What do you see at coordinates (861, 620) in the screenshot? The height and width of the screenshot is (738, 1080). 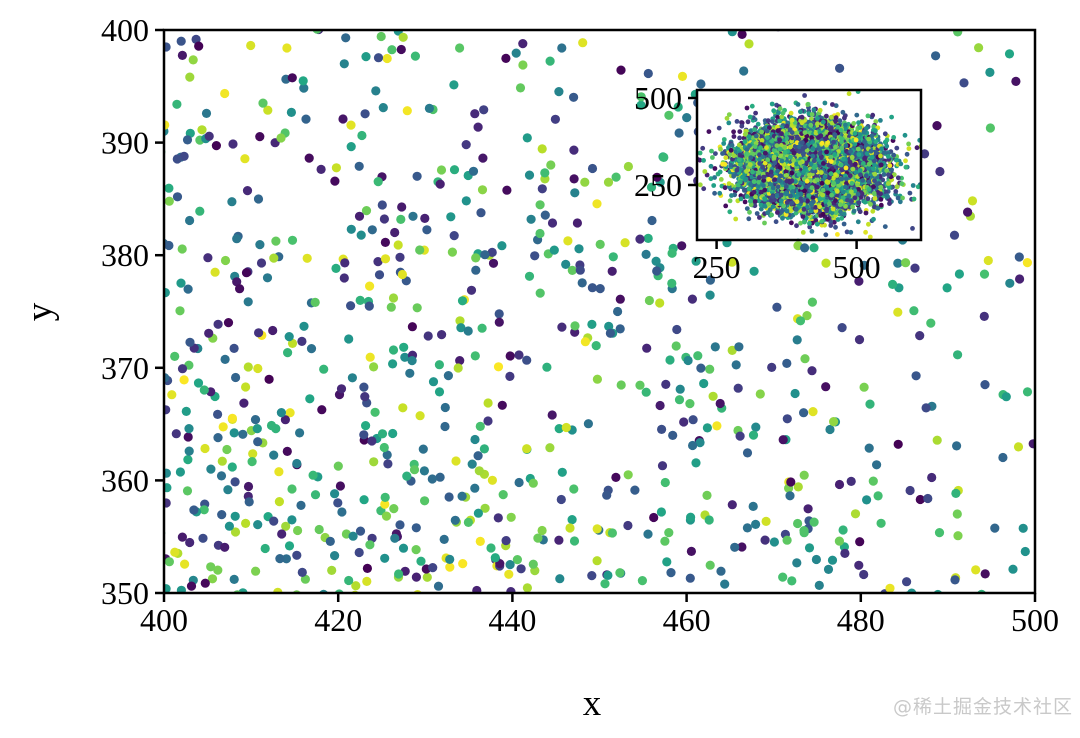 I see `main-axes-x-tick-label: 480` at bounding box center [861, 620].